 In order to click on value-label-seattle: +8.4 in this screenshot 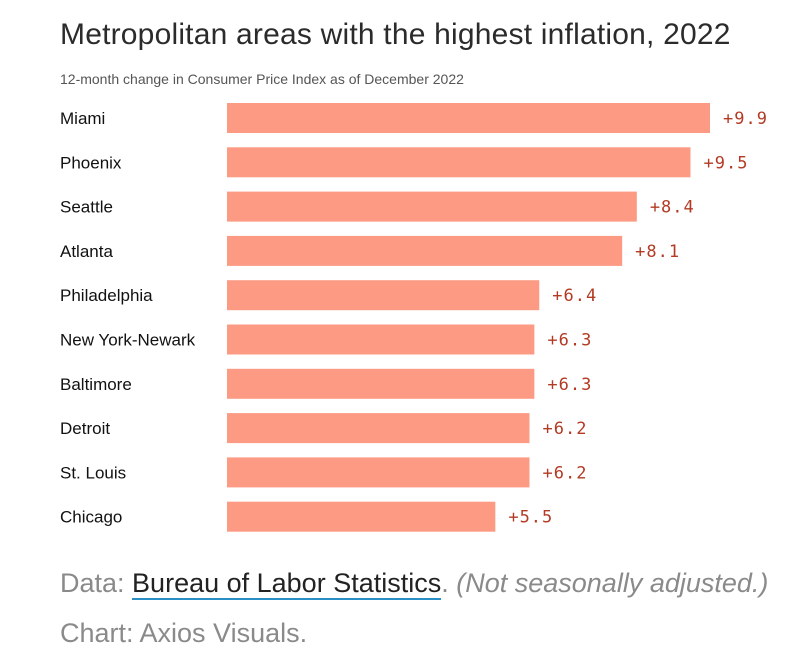, I will do `click(672, 208)`.